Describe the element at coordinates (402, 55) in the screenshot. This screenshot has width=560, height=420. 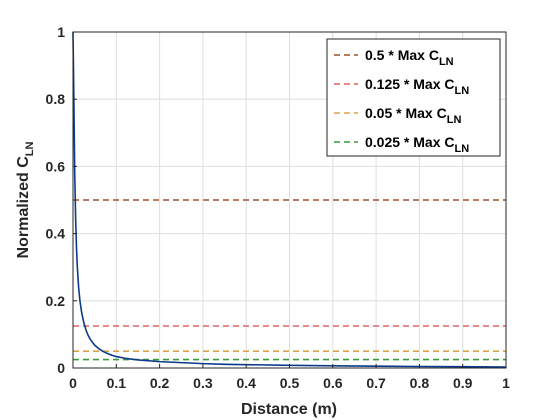
I see `legend-label-main: 0.5 * Max C` at that location.